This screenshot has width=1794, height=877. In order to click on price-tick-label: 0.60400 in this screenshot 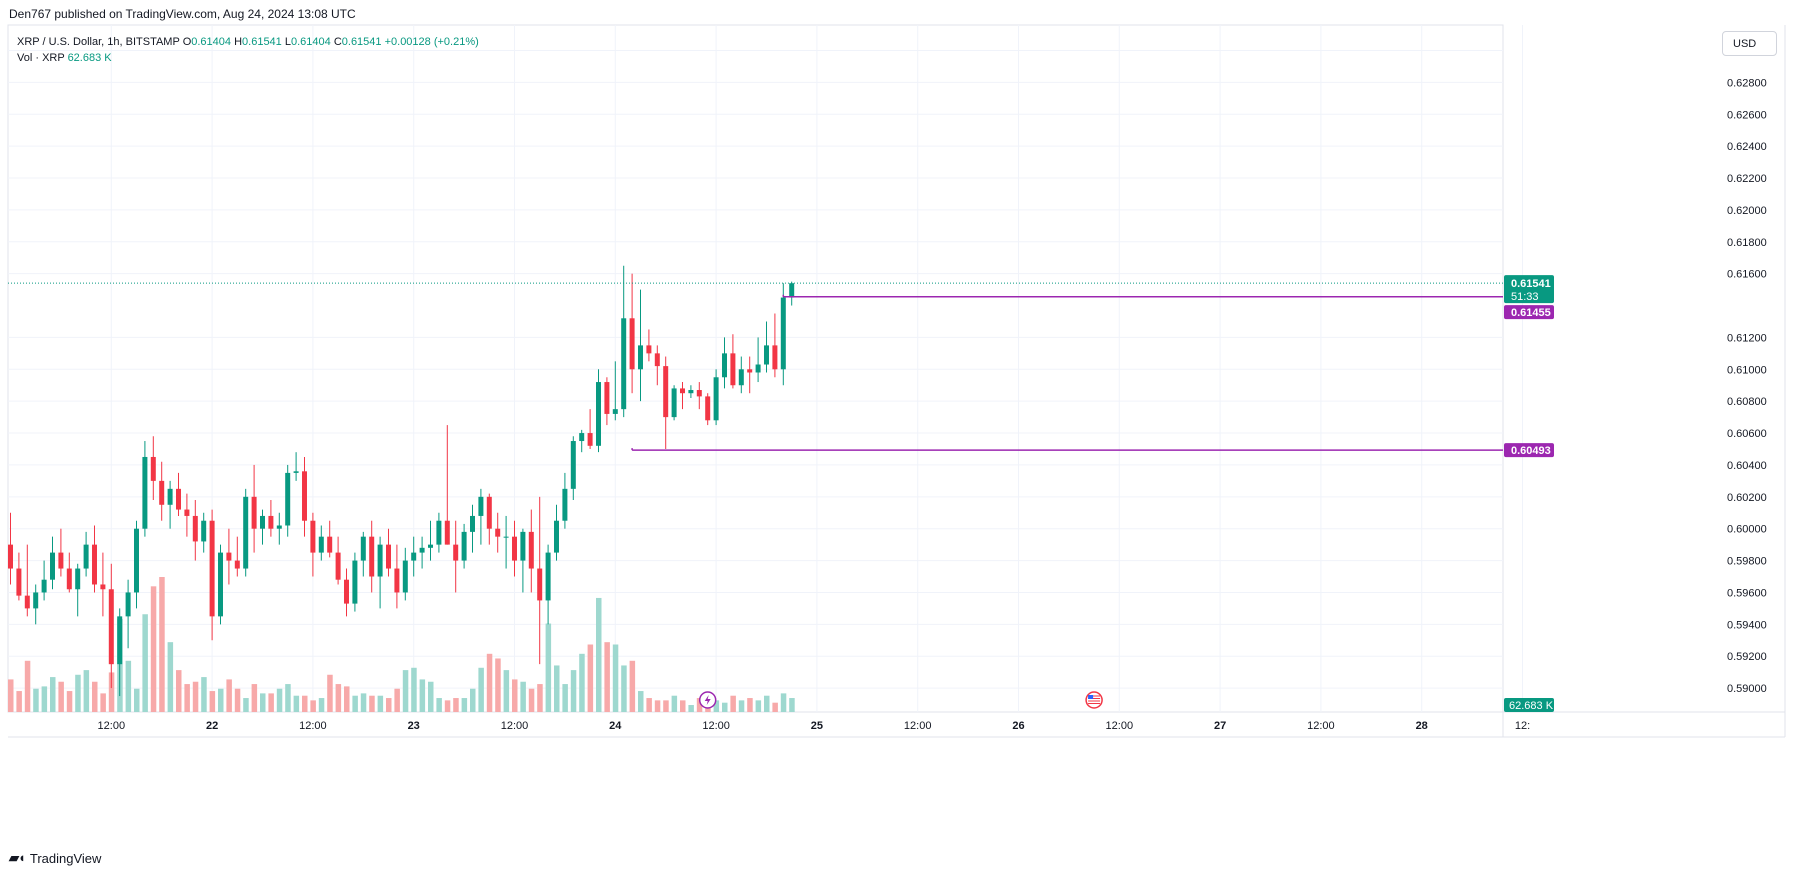, I will do `click(1747, 466)`.